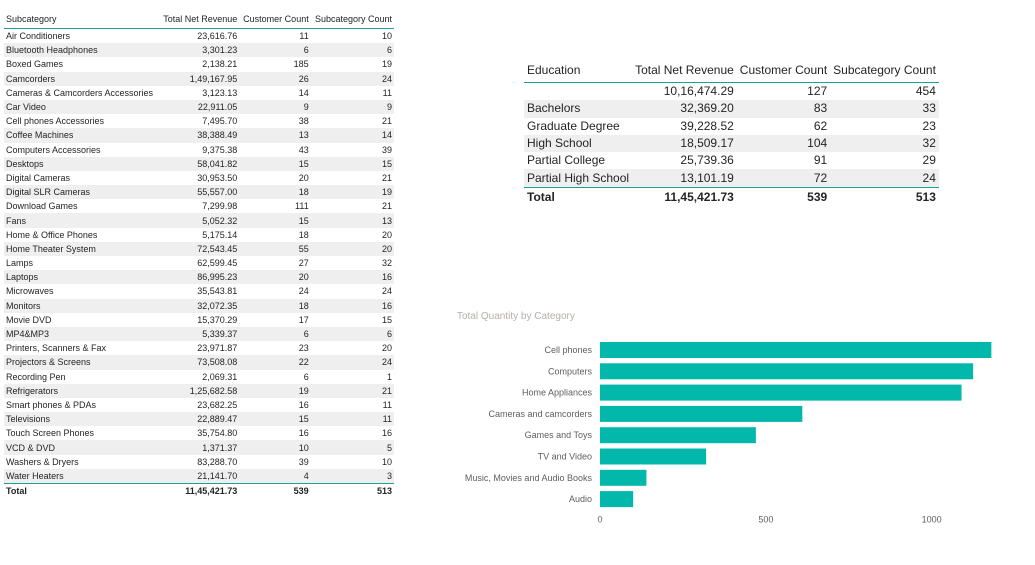  I want to click on table-row: Bachelors 32,369.20 83 33, so click(731, 109).